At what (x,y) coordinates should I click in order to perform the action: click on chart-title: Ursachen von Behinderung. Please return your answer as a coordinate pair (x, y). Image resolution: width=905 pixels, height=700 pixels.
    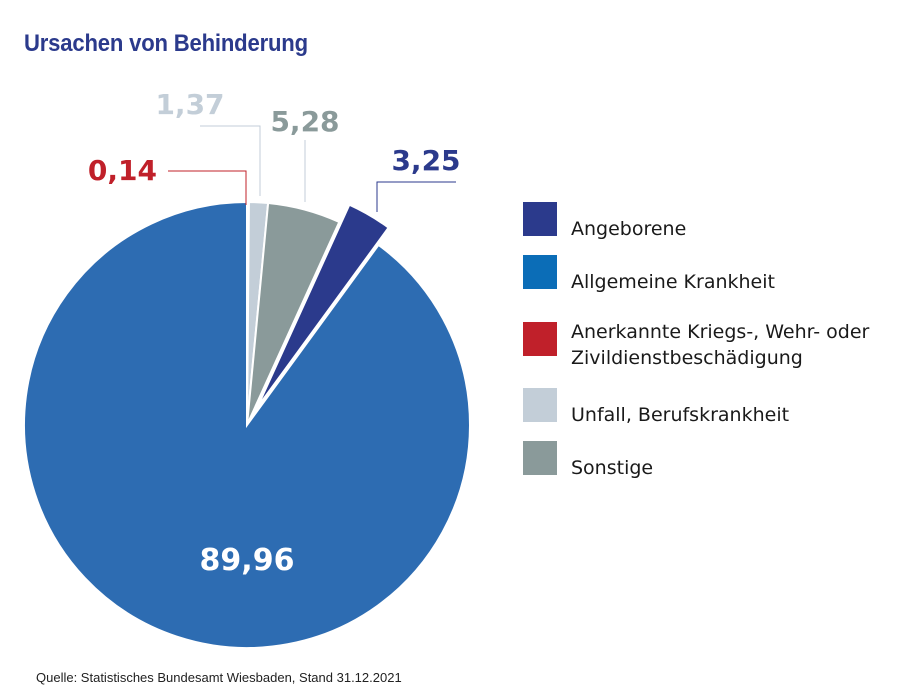
    Looking at the image, I should click on (166, 43).